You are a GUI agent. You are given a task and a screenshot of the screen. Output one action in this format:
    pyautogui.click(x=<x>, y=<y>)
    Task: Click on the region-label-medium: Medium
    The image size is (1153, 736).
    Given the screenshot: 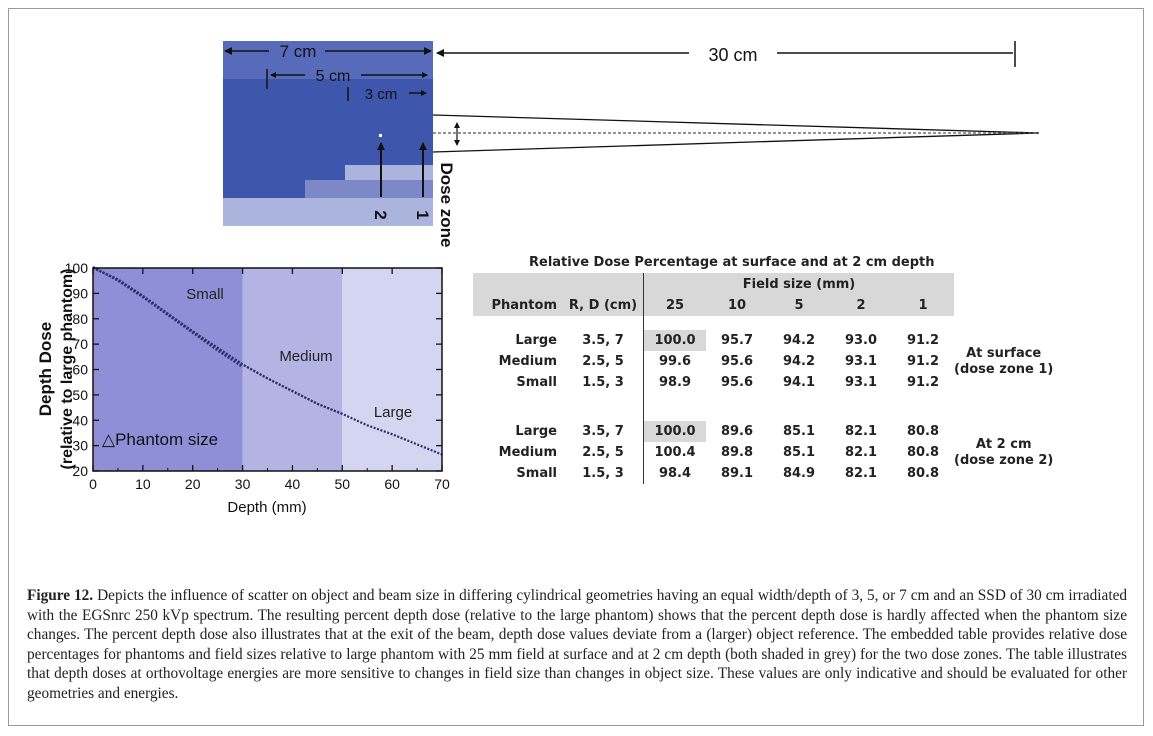 What is the action you would take?
    pyautogui.click(x=305, y=356)
    